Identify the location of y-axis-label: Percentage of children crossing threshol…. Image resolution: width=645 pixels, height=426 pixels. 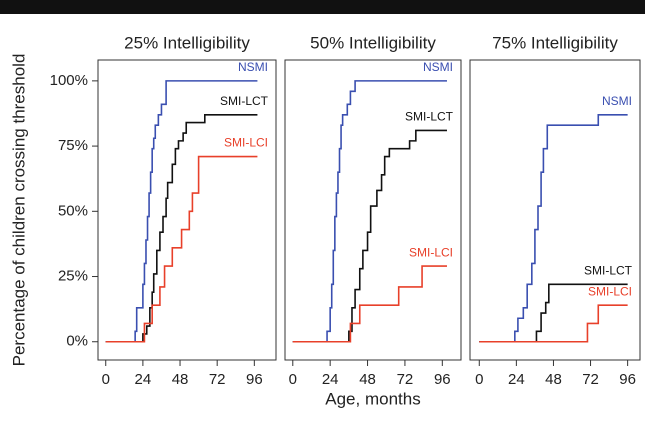
(18, 210).